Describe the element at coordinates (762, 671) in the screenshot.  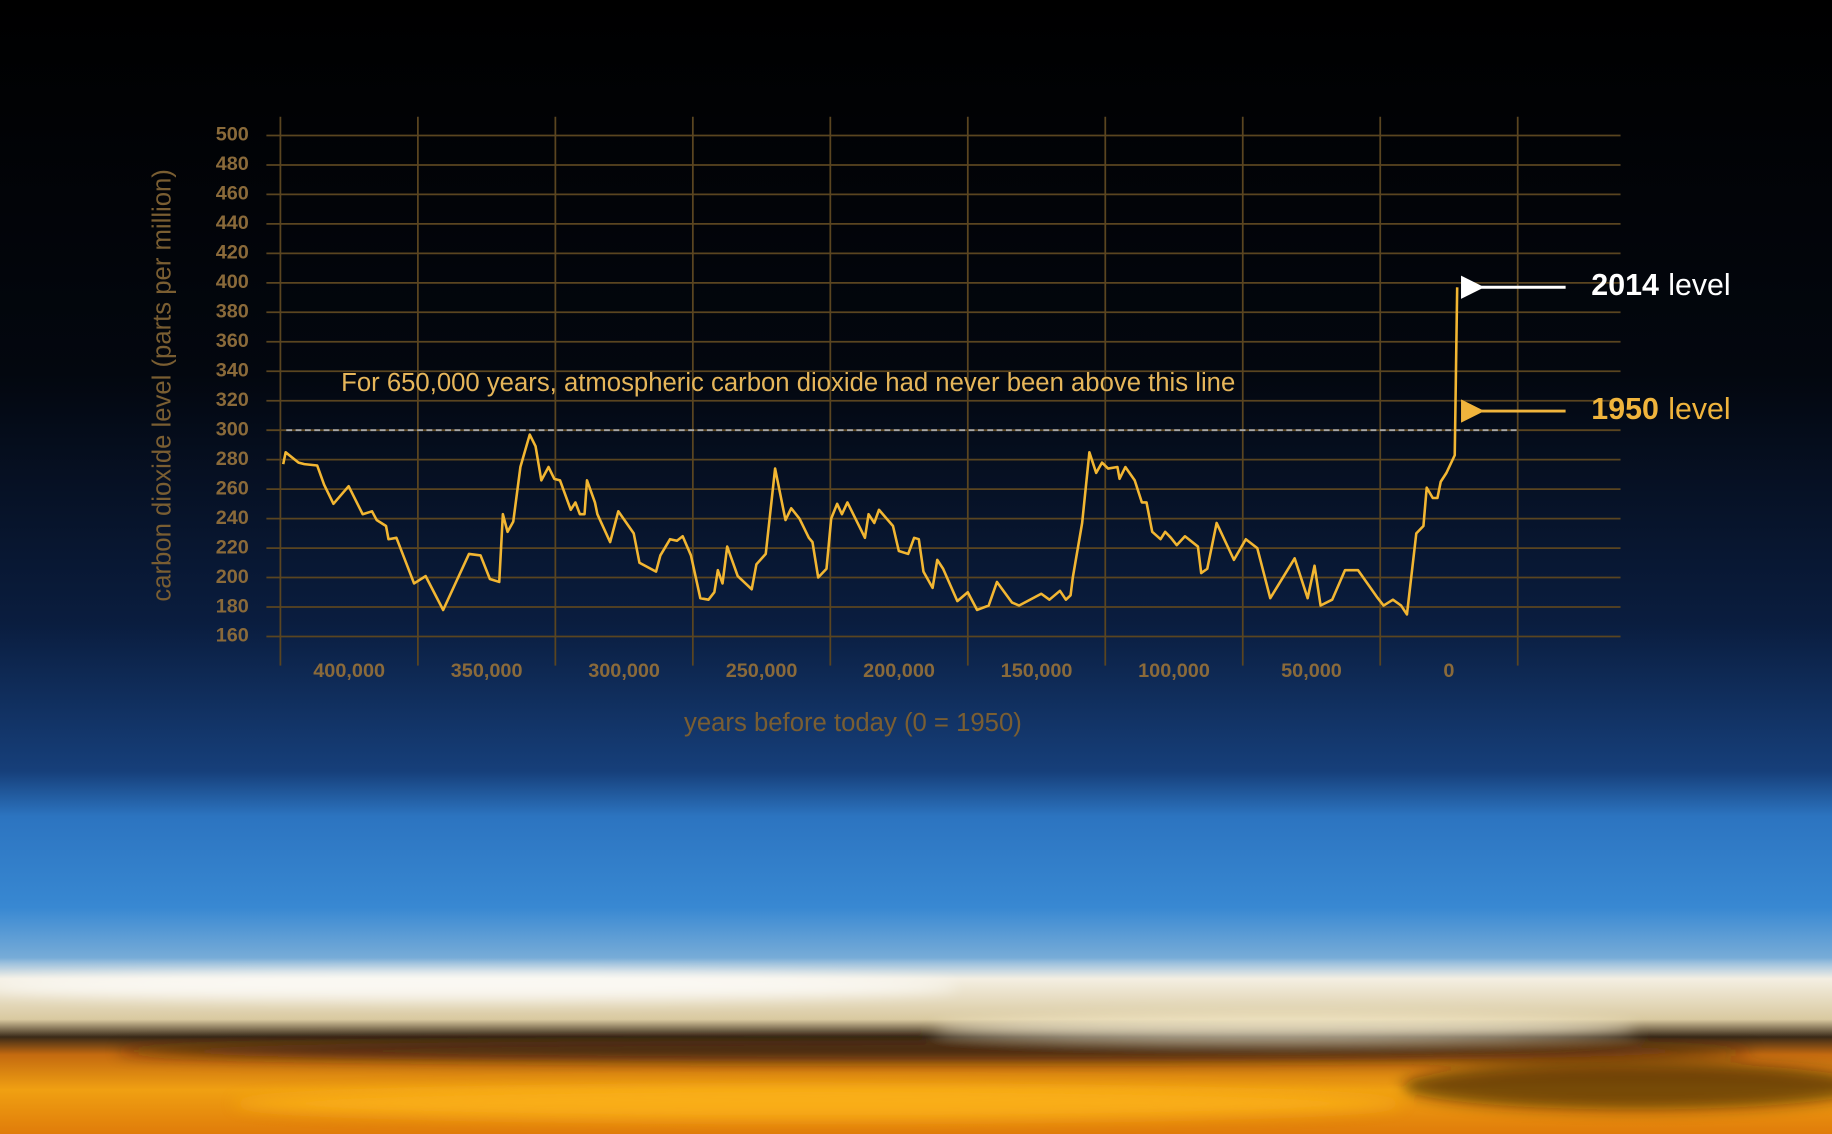
I see `x-tick-label: 250,000` at that location.